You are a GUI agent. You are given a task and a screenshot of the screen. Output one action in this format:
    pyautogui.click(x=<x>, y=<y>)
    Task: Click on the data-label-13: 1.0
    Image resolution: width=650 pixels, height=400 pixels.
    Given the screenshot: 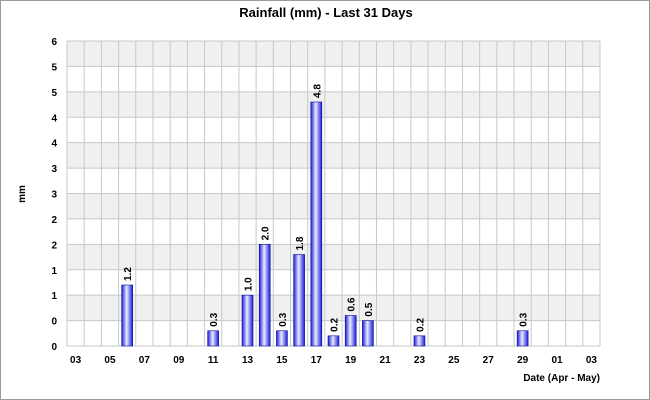 What is the action you would take?
    pyautogui.click(x=249, y=284)
    